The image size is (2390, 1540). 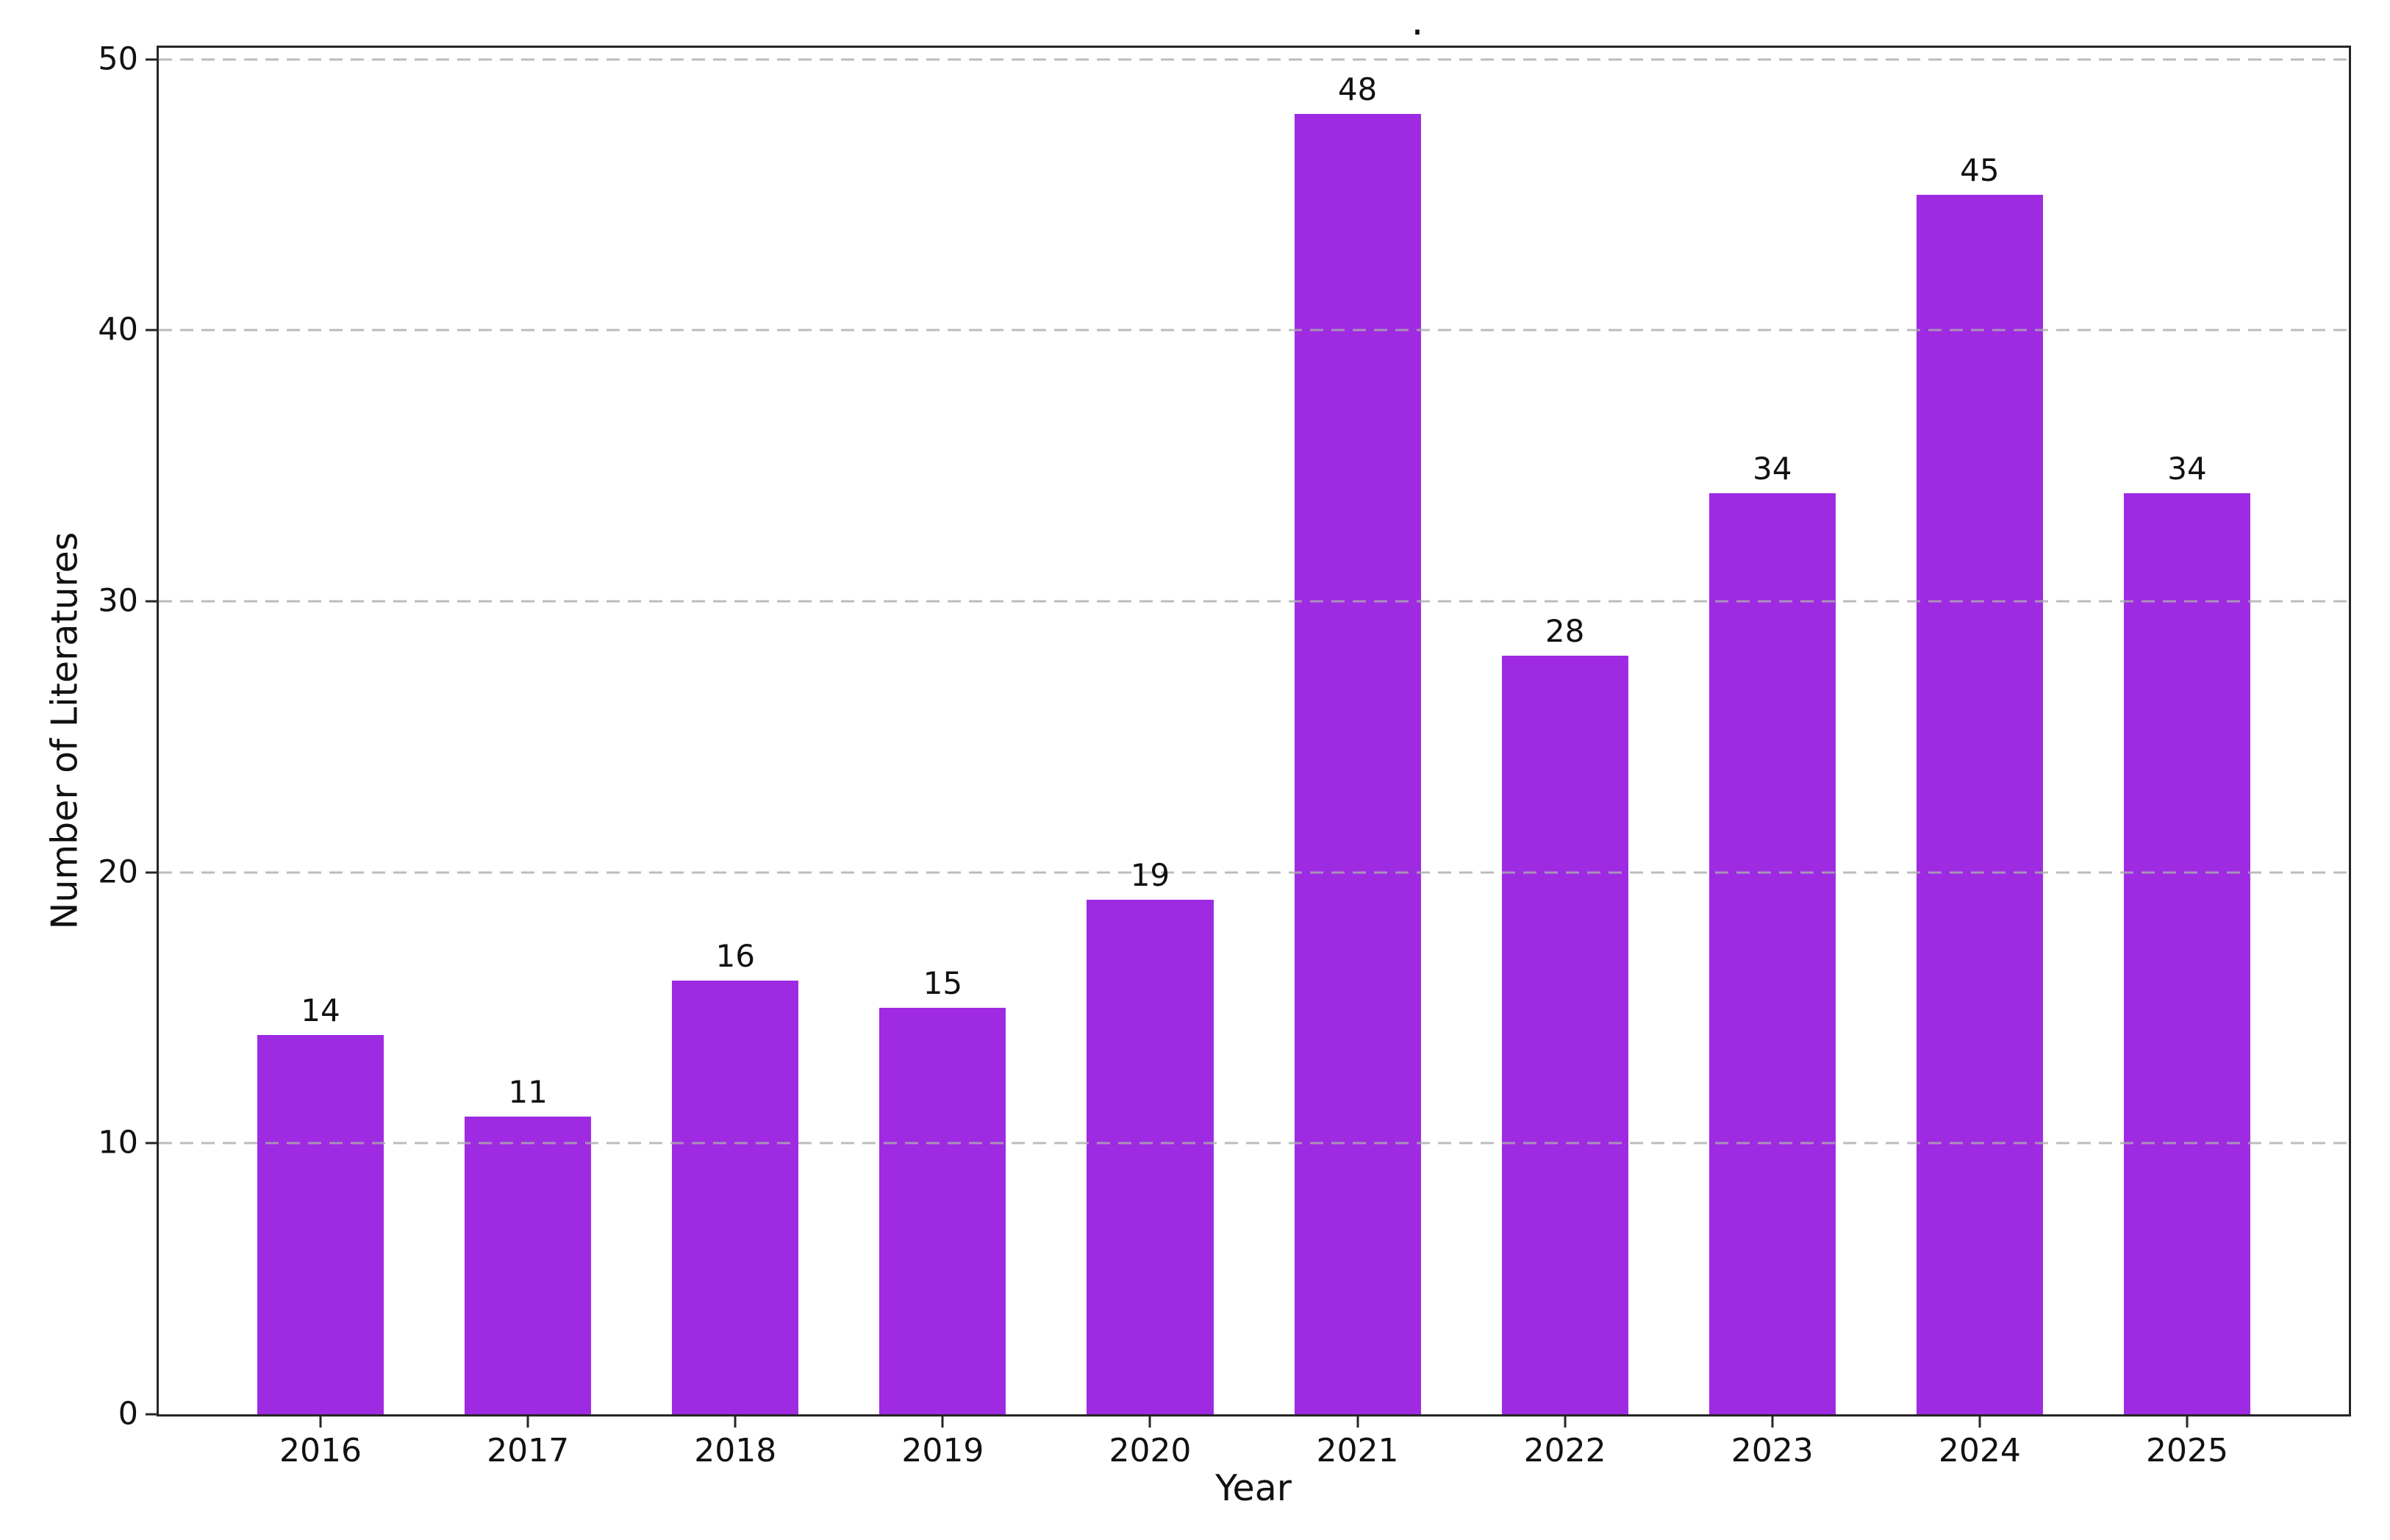 What do you see at coordinates (64, 731) in the screenshot?
I see `y-axis-label: Number of Literatures` at bounding box center [64, 731].